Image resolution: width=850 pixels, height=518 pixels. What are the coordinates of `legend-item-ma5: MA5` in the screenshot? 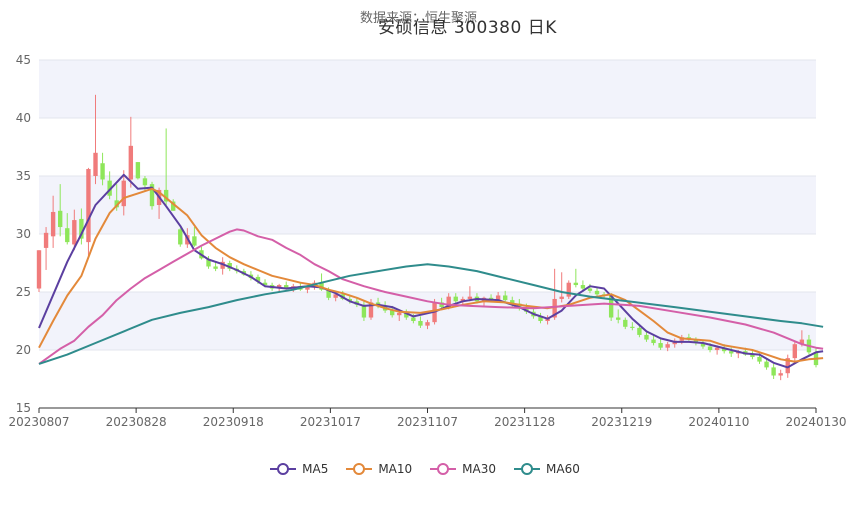 It's located at (299, 469).